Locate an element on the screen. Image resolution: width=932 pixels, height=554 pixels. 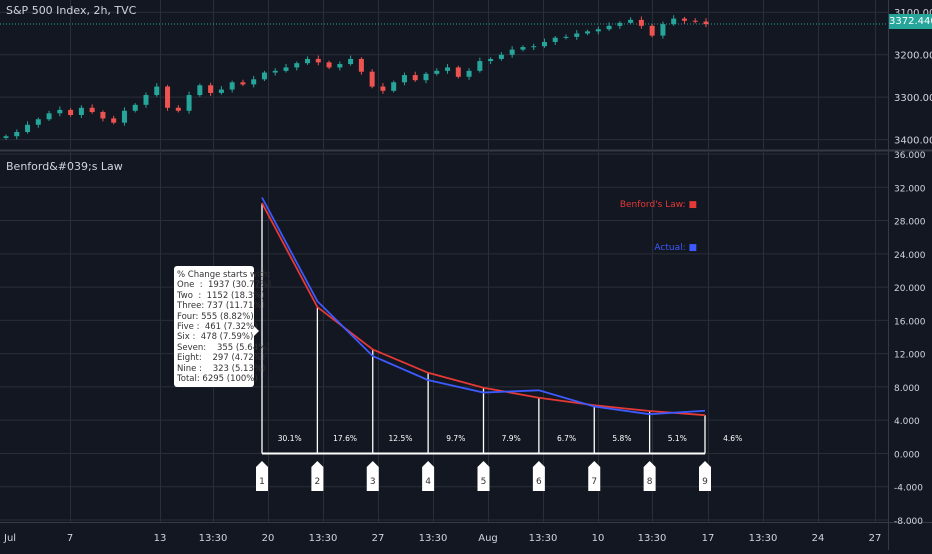
time-tick-label: 24 is located at coordinates (818, 538).